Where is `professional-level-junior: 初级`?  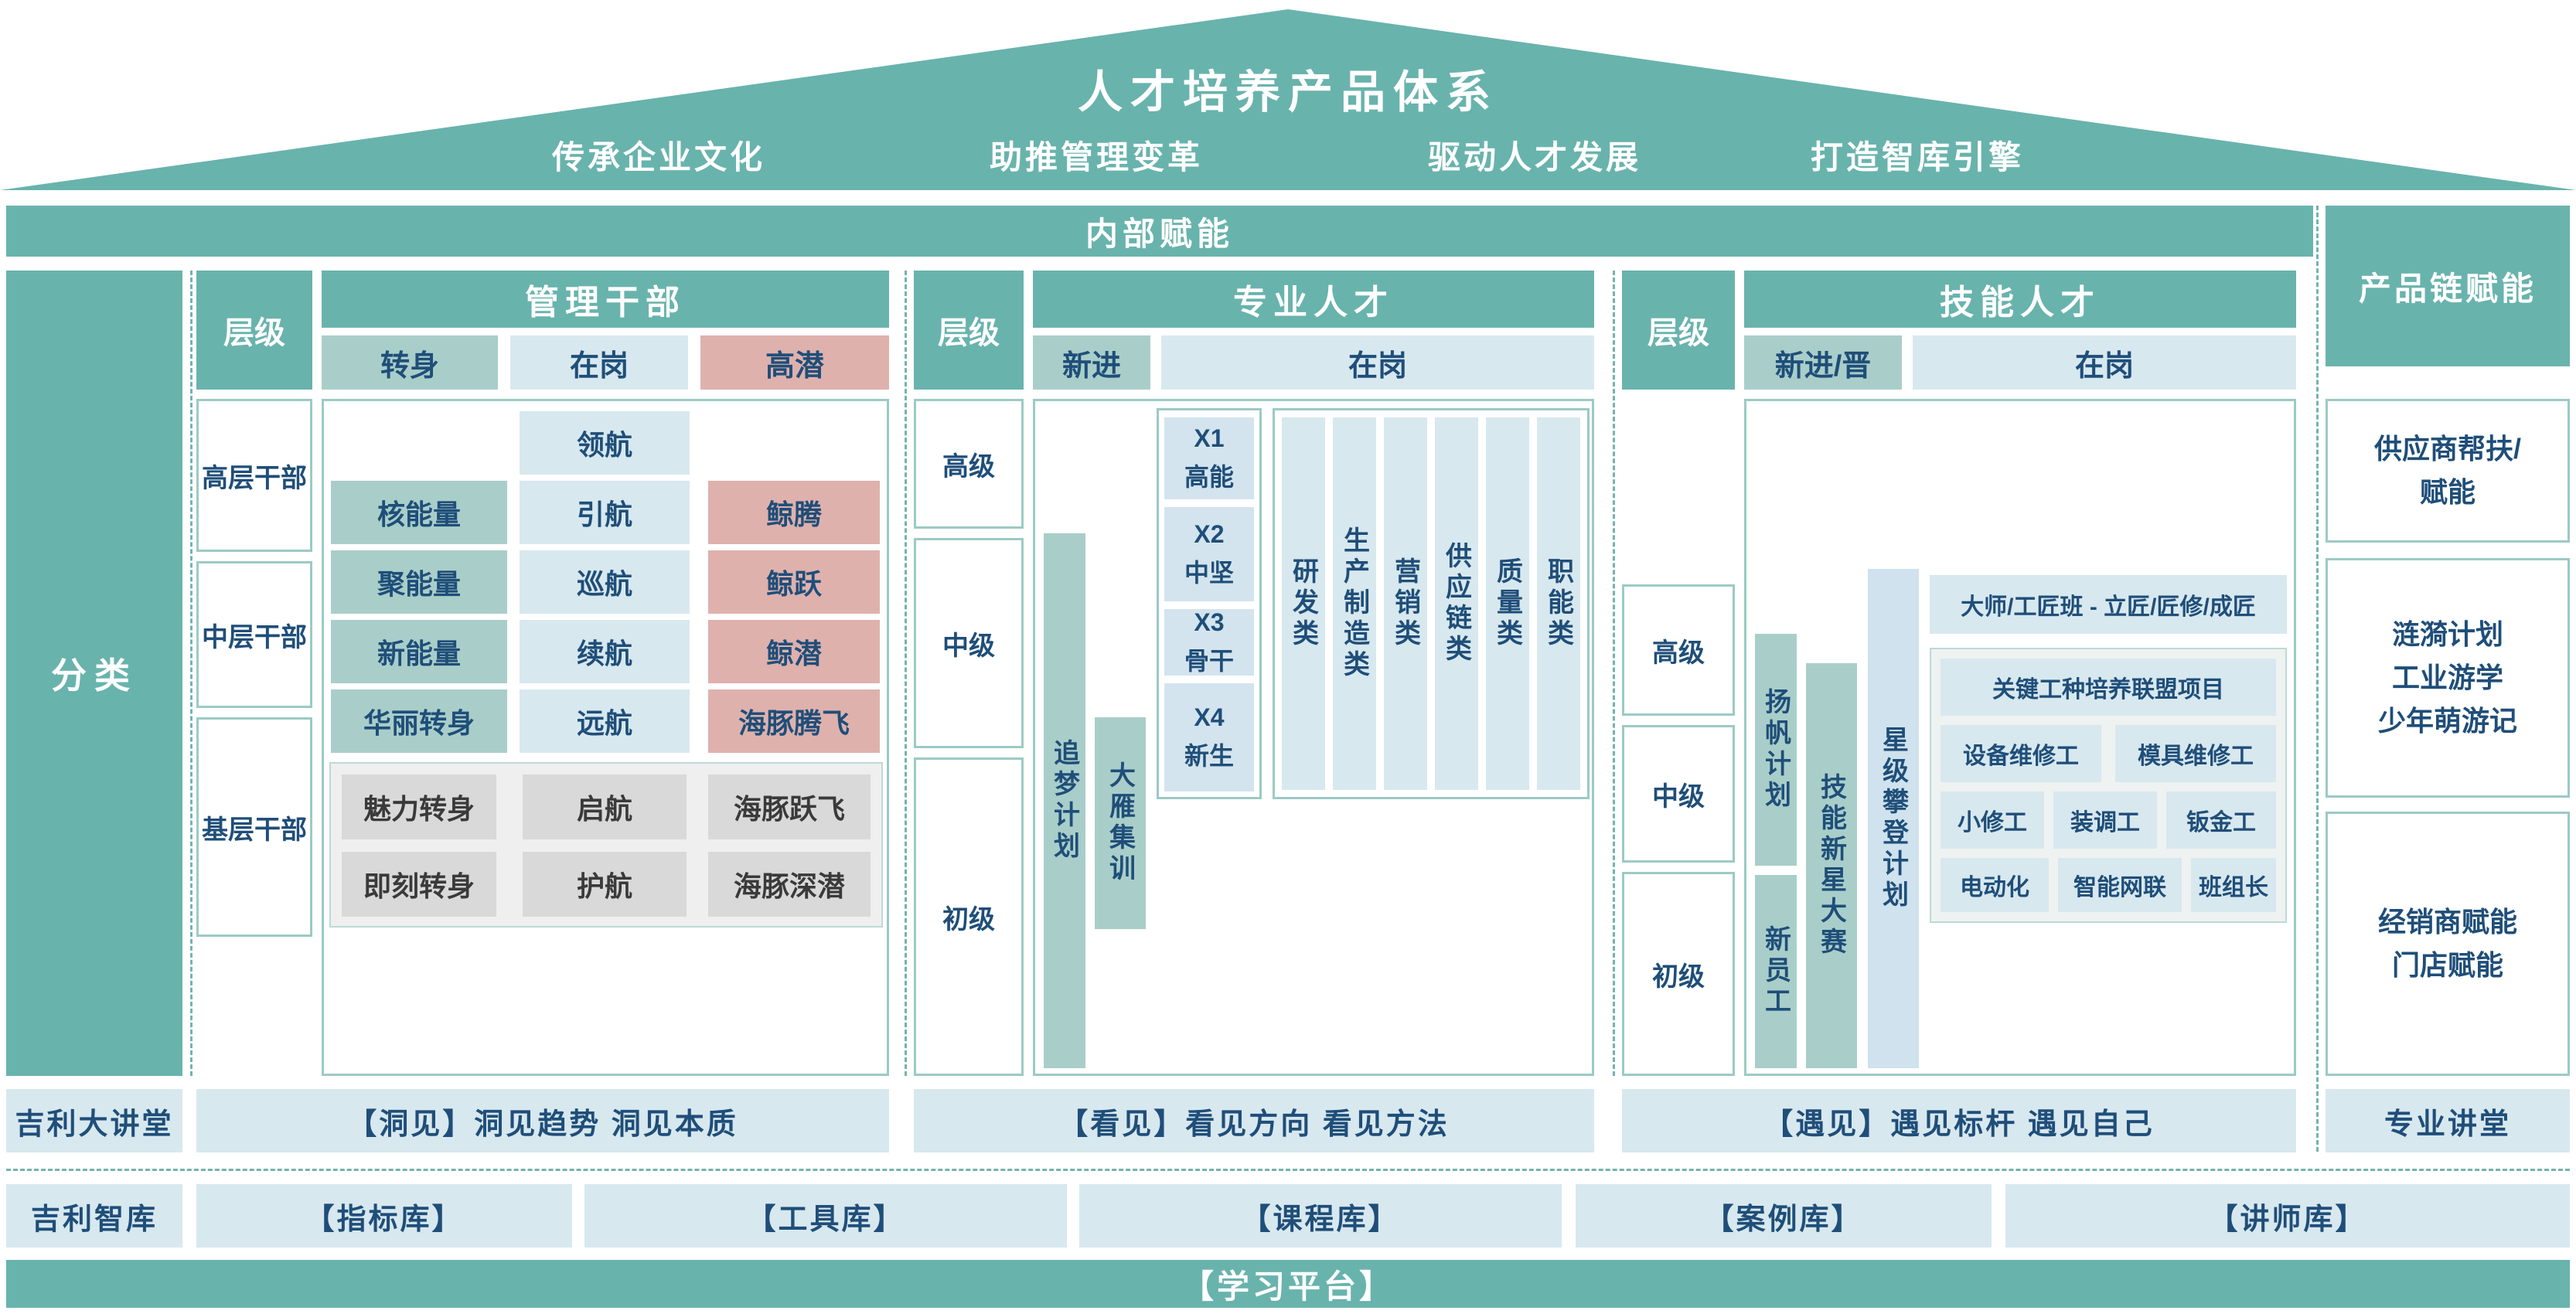
professional-level-junior: 初级 is located at coordinates (969, 916).